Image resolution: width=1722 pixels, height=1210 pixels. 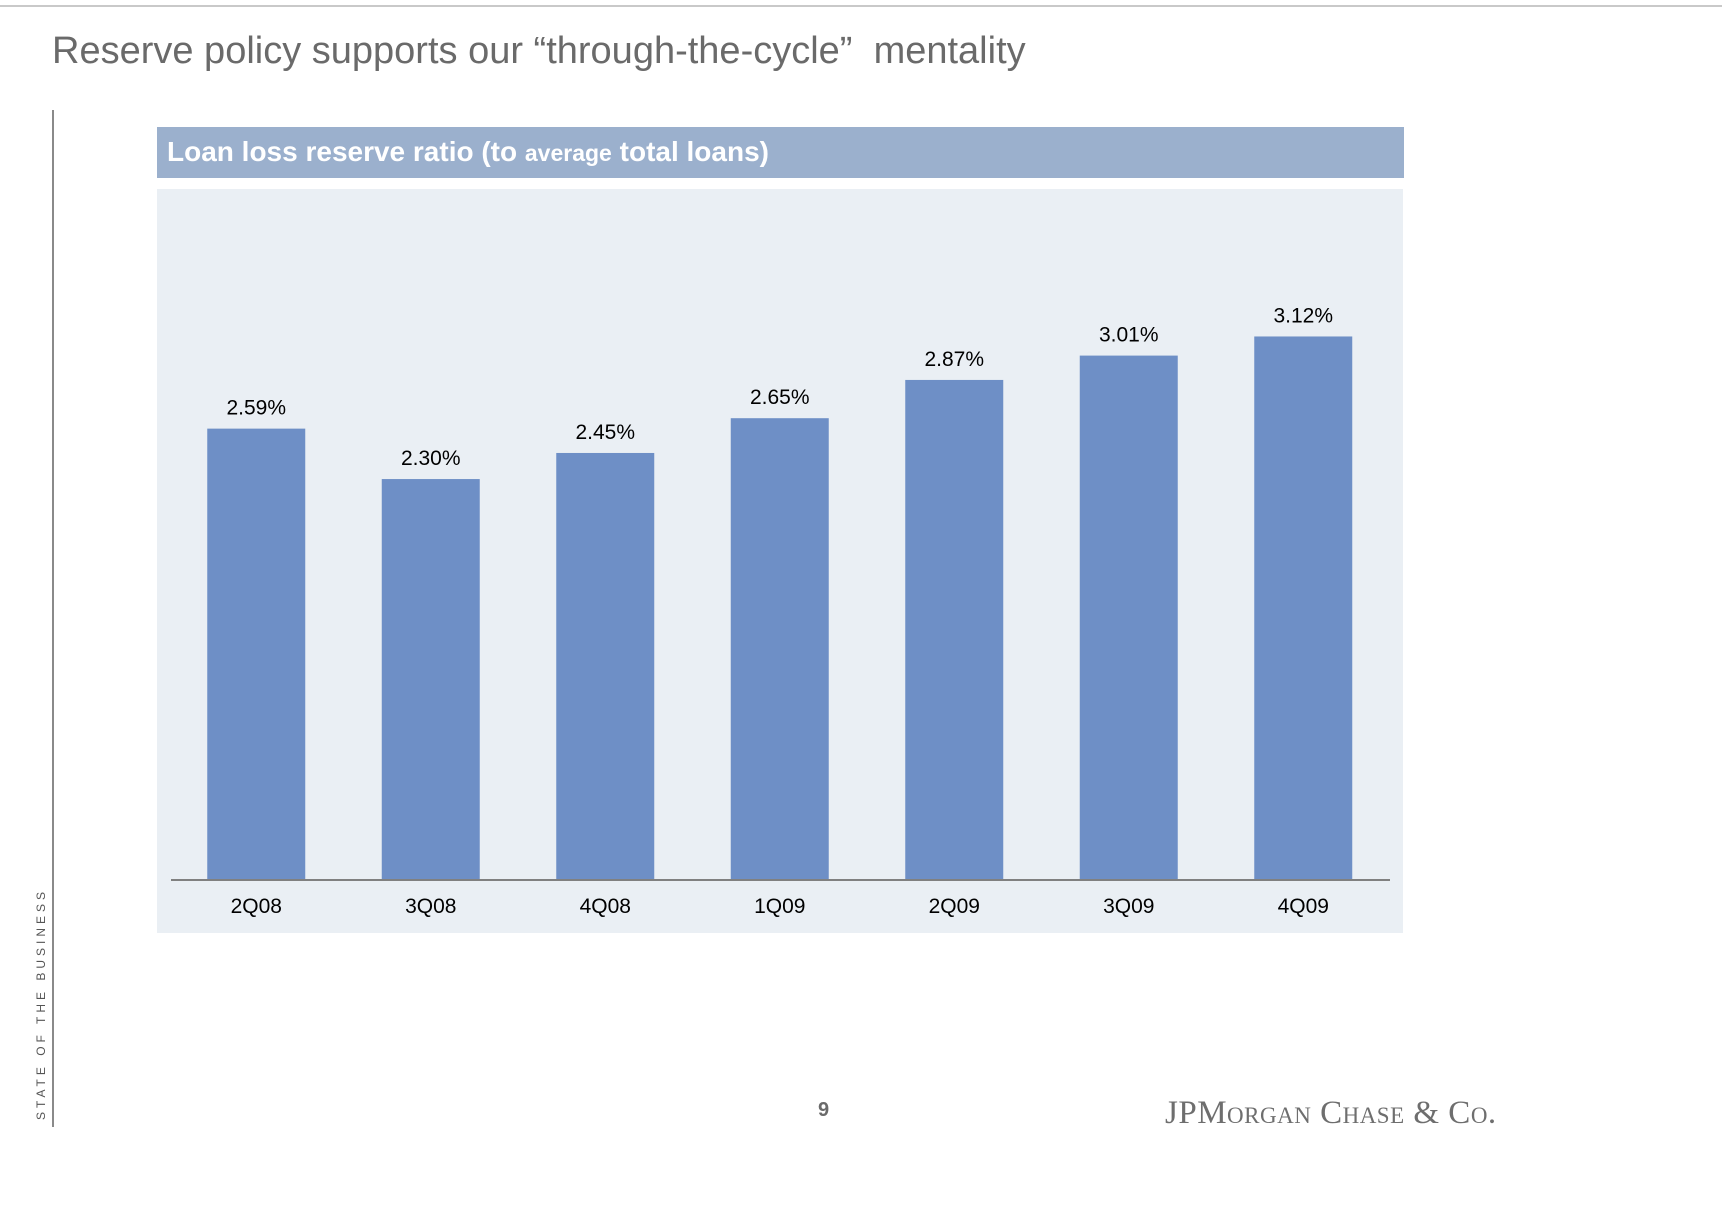 I want to click on bar-4Q09, so click(x=1303, y=607).